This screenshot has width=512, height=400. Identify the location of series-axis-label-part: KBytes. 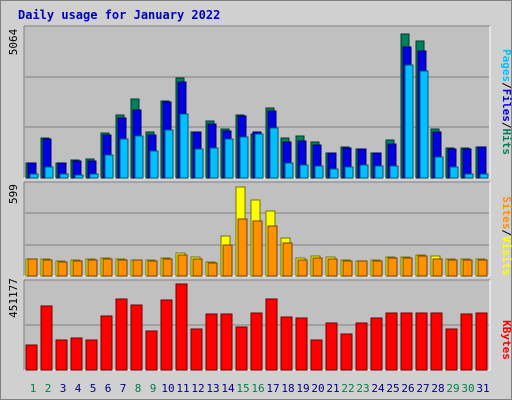
(506, 340).